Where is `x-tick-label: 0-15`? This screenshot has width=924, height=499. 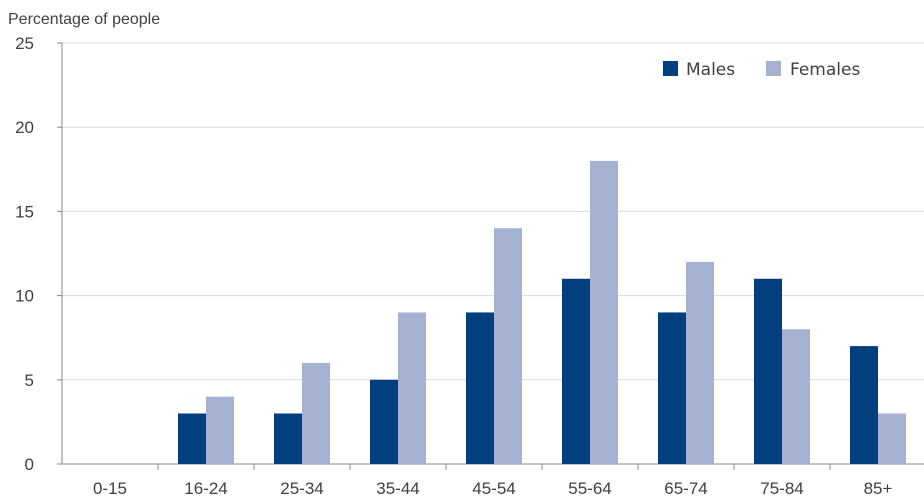
x-tick-label: 0-15 is located at coordinates (110, 488).